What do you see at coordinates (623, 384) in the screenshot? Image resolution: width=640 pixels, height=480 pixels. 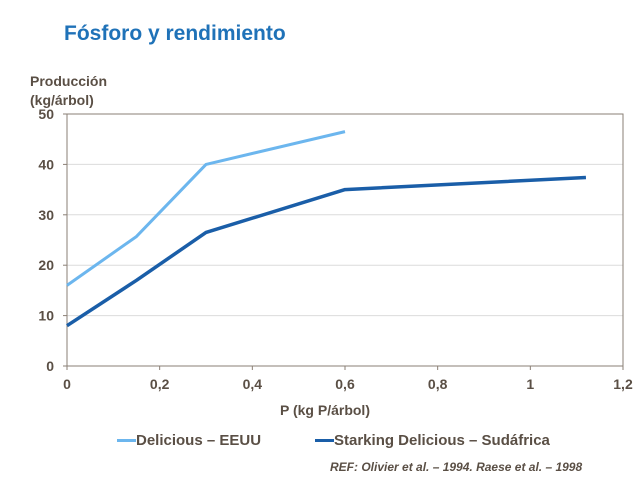 I see `x-tick-label: 1,2` at bounding box center [623, 384].